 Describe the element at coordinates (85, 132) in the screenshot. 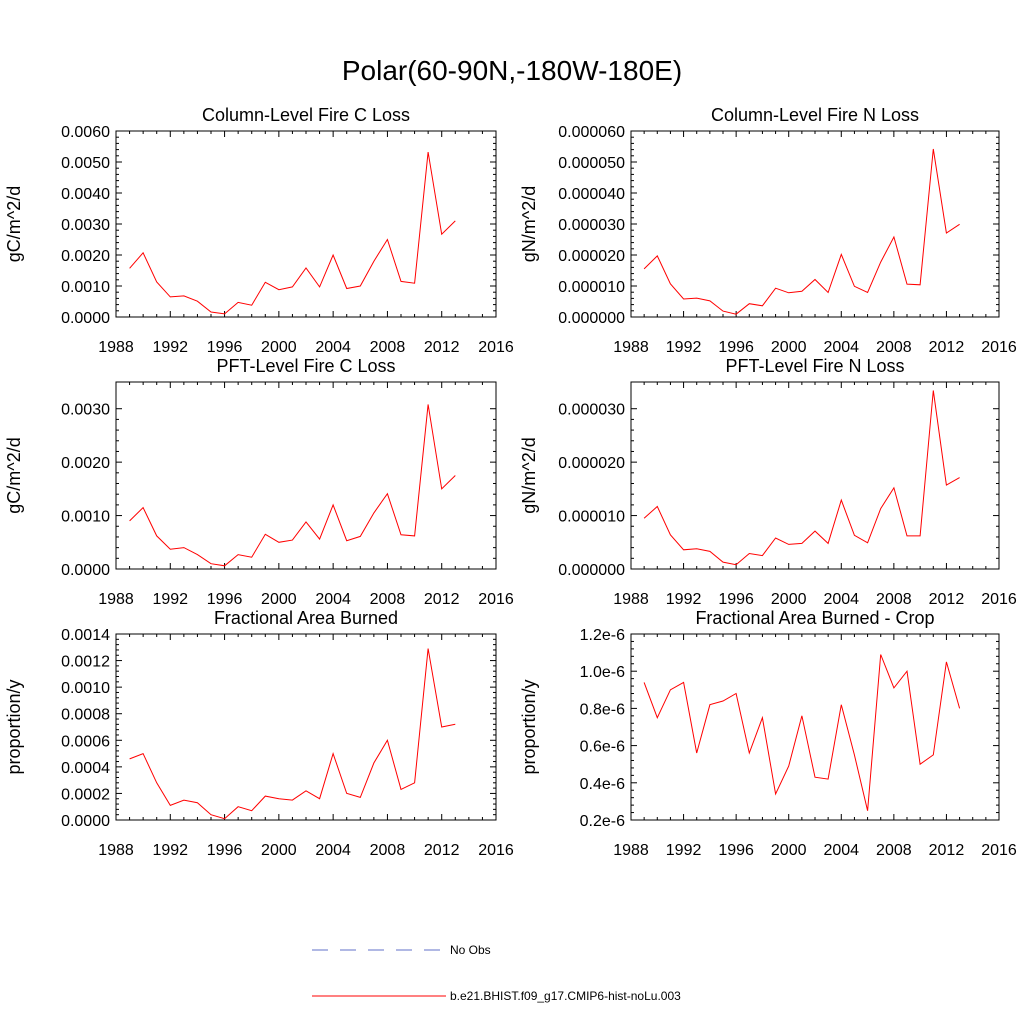

I see `panel-1-ytick-label: 0.0060` at that location.